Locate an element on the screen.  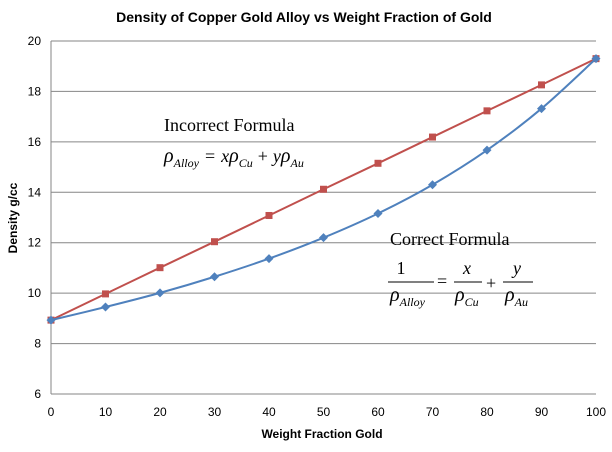
x-tick-label: 50 is located at coordinates (324, 412).